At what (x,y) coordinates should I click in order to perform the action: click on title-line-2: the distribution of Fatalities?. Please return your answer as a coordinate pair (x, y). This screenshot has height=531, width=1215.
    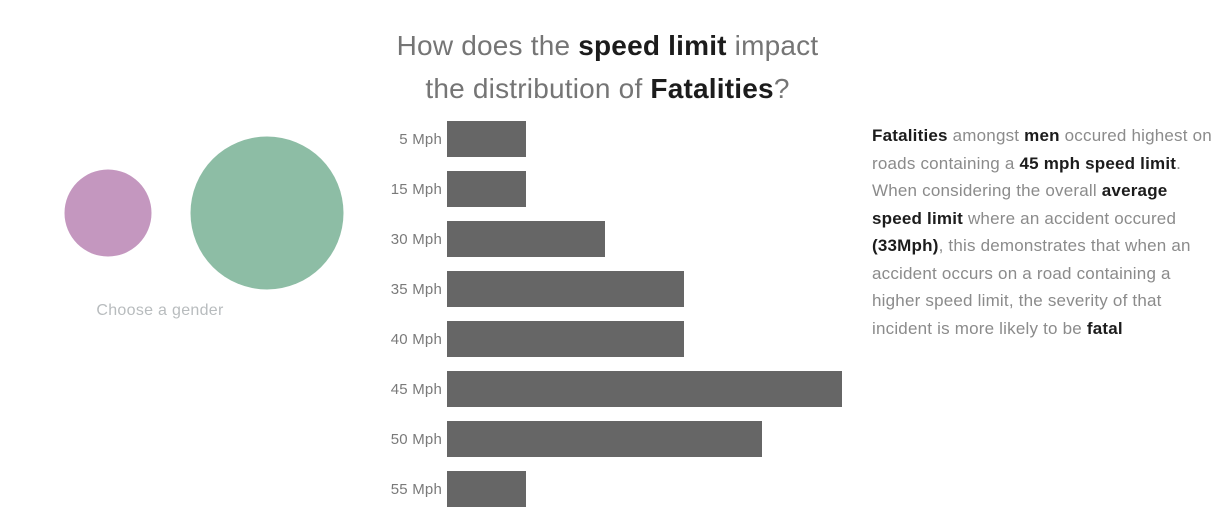
    Looking at the image, I should click on (607, 88).